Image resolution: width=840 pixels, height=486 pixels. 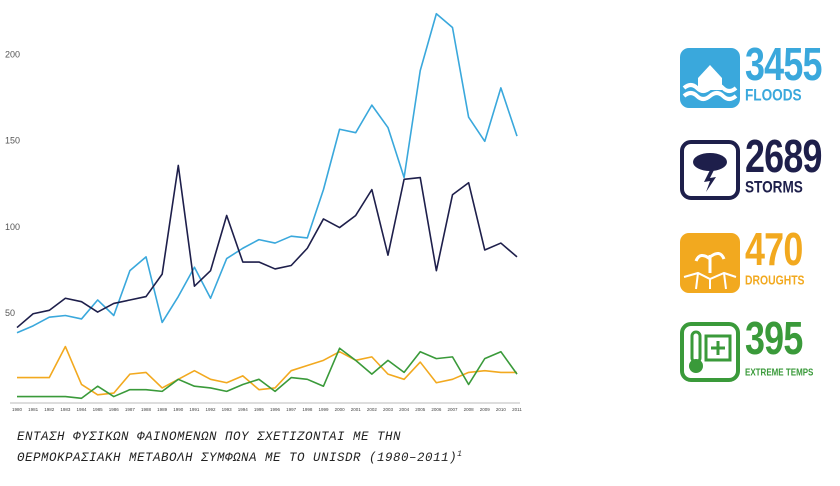 I want to click on x-tick-label: 2003, so click(x=388, y=409).